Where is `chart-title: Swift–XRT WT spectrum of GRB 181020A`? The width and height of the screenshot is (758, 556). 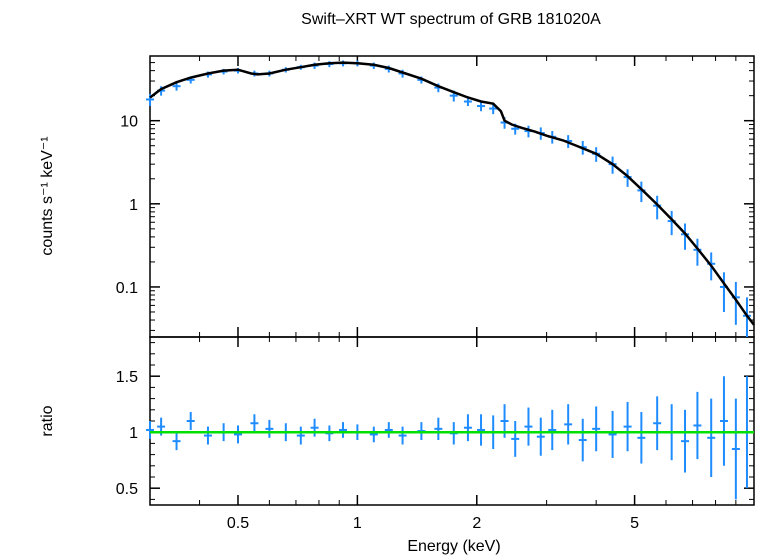
chart-title: Swift–XRT WT spectrum of GRB 181020A is located at coordinates (451, 19).